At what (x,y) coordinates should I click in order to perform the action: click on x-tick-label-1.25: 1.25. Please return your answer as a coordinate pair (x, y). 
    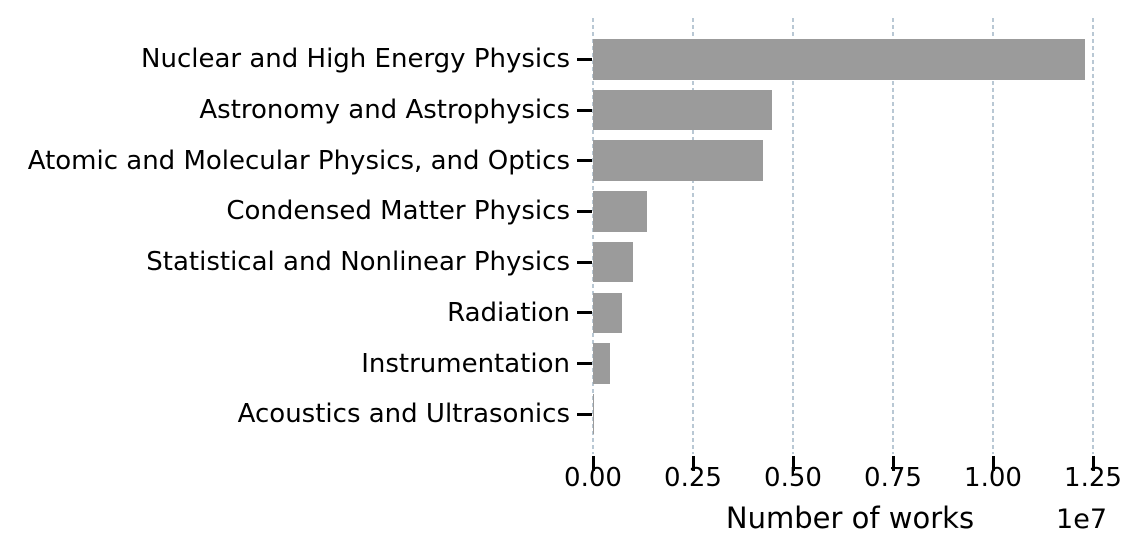
    Looking at the image, I should click on (1093, 478).